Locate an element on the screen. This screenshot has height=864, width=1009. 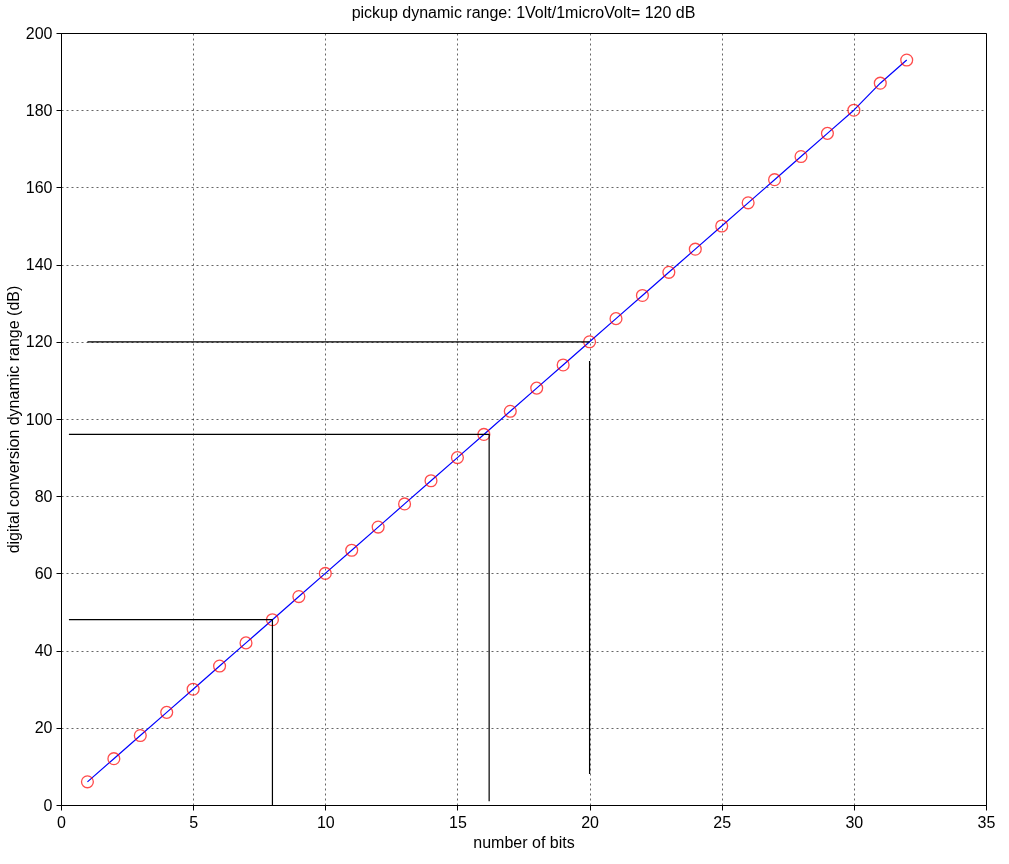
x-tick-label: 15 is located at coordinates (458, 822).